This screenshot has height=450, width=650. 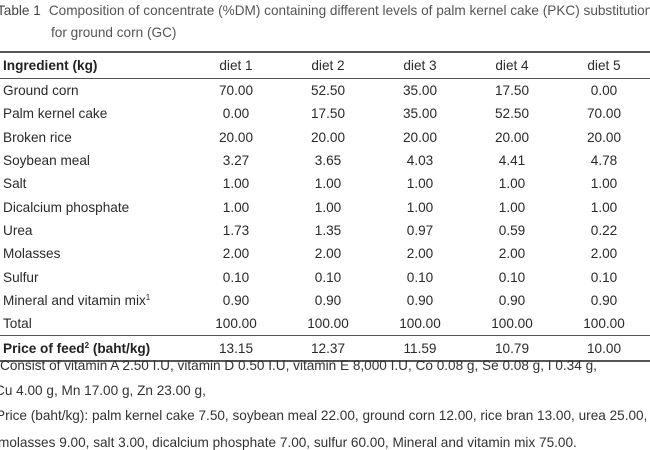 What do you see at coordinates (328, 91) in the screenshot?
I see `cell-diet-2: 52.50` at bounding box center [328, 91].